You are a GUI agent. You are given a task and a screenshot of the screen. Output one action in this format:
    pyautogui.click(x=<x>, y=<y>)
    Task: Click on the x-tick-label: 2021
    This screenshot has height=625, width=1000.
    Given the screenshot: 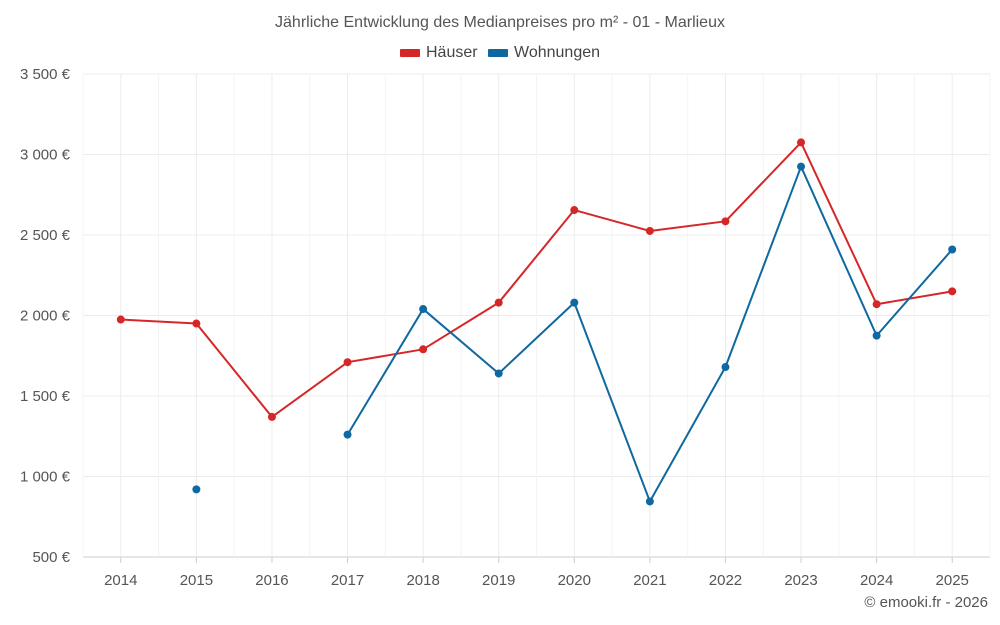 What is the action you would take?
    pyautogui.click(x=649, y=580)
    